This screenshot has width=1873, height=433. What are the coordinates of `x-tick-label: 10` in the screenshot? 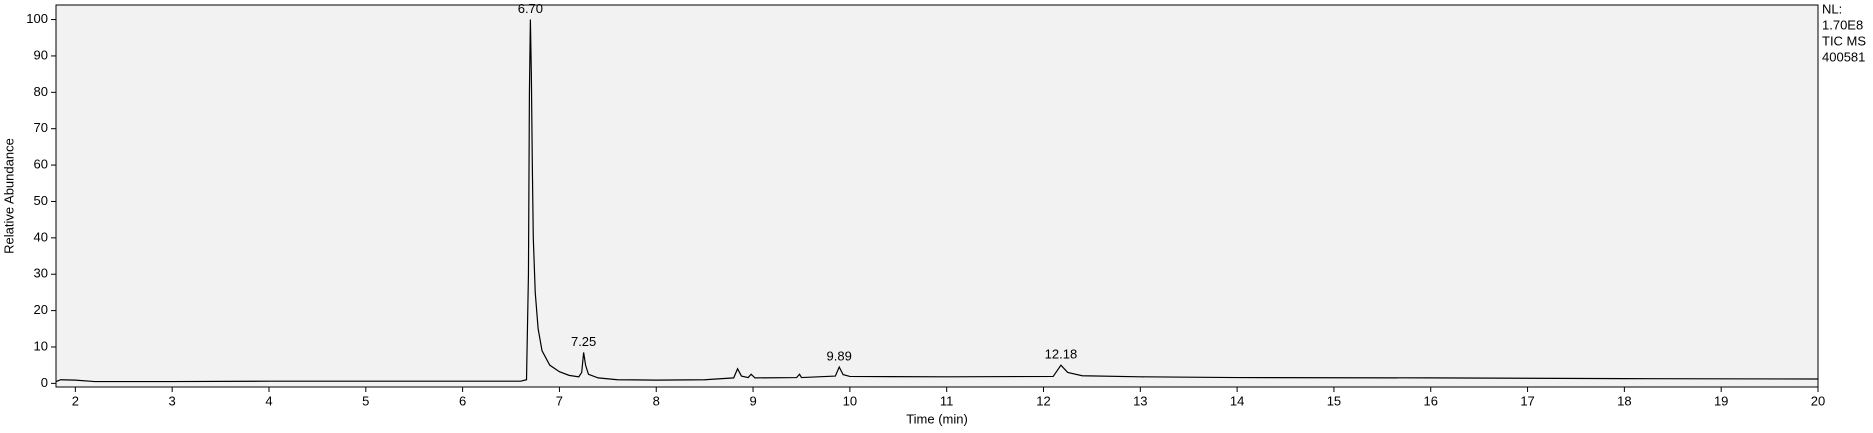 It's located at (850, 400).